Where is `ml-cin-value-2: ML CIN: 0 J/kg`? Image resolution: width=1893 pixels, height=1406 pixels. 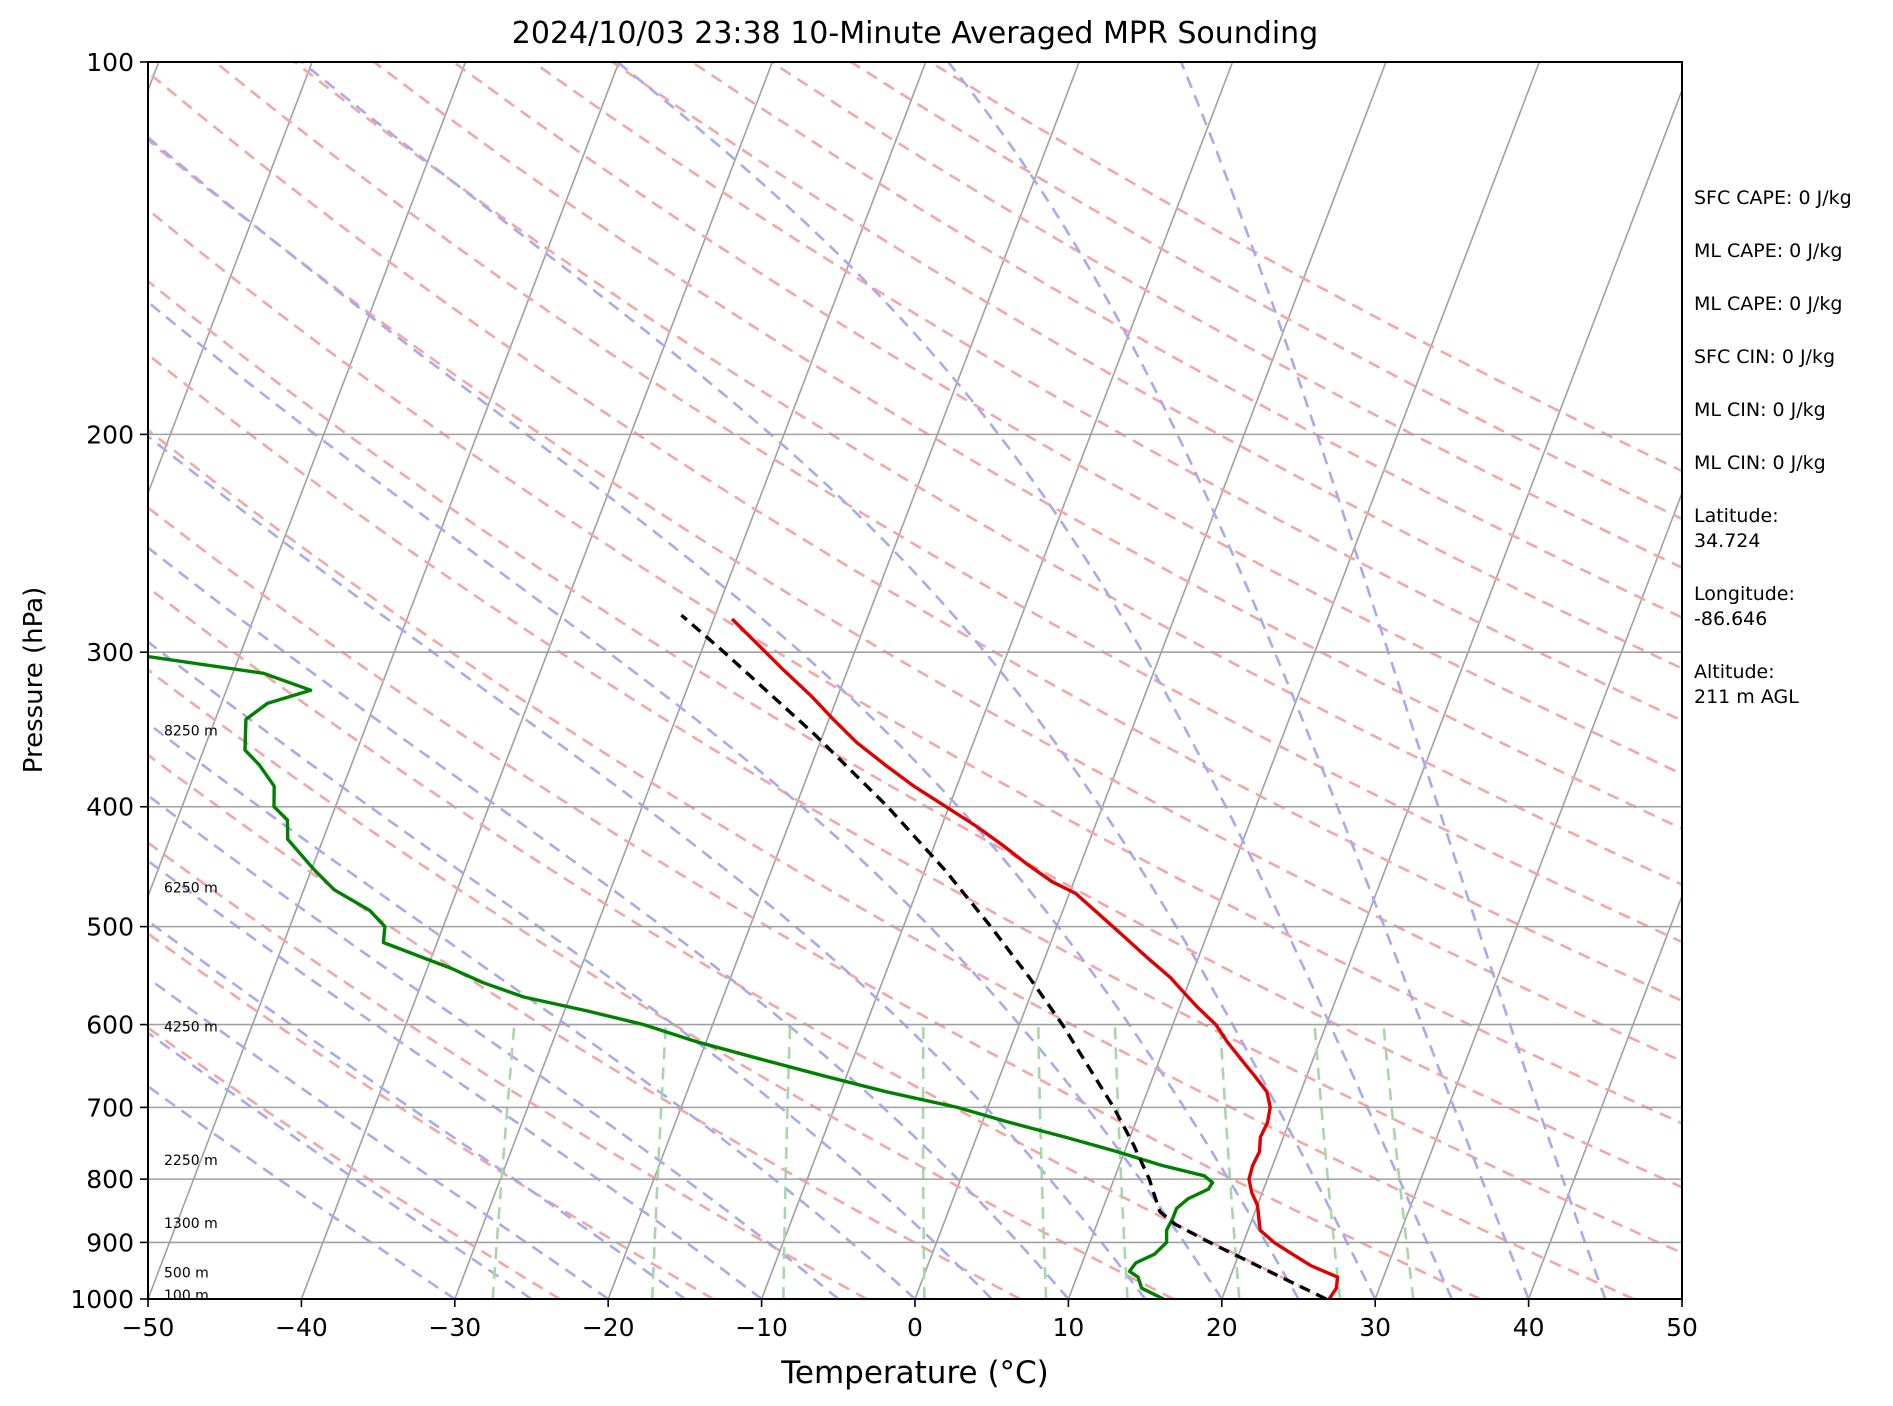 ml-cin-value-2: ML CIN: 0 J/kg is located at coordinates (1760, 463).